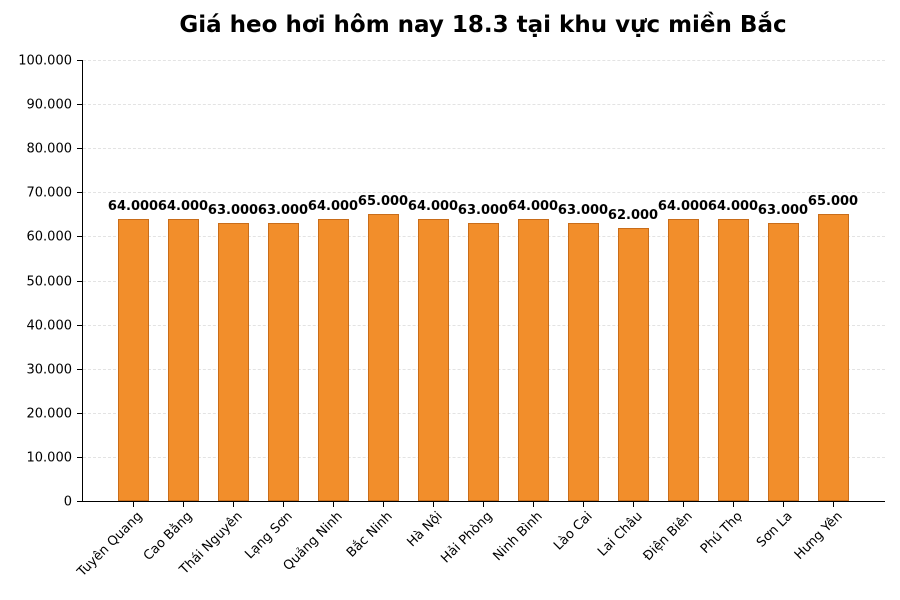 The width and height of the screenshot is (900, 600). I want to click on bar-value-label: 62.000, so click(633, 215).